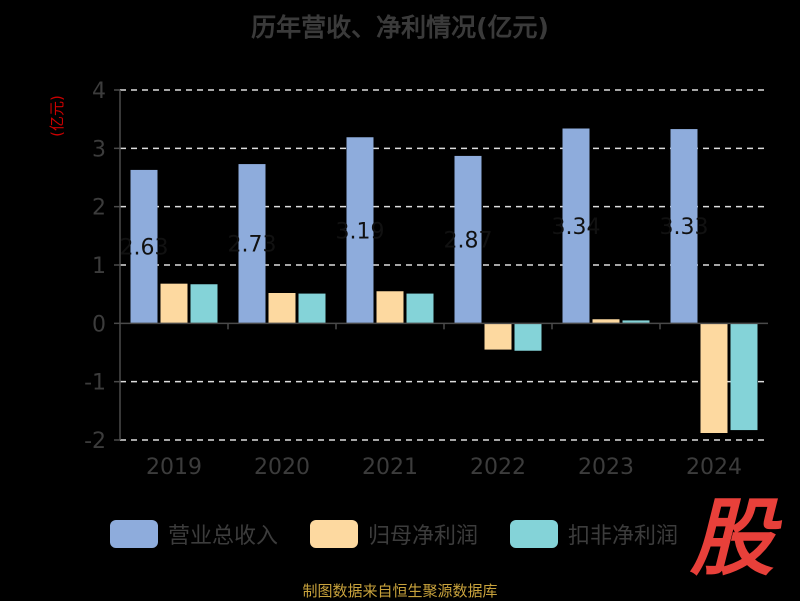  Describe the element at coordinates (714, 467) in the screenshot. I see `x-tick-label: 2024` at that location.